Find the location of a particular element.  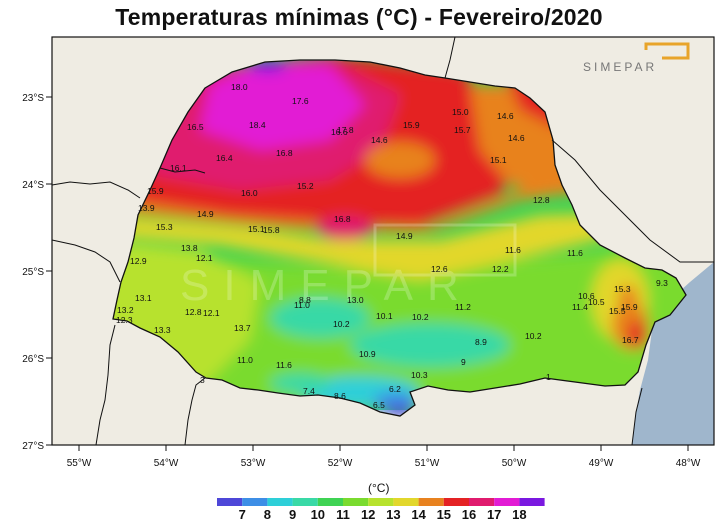

station-value: 15.1 is located at coordinates (498, 160).